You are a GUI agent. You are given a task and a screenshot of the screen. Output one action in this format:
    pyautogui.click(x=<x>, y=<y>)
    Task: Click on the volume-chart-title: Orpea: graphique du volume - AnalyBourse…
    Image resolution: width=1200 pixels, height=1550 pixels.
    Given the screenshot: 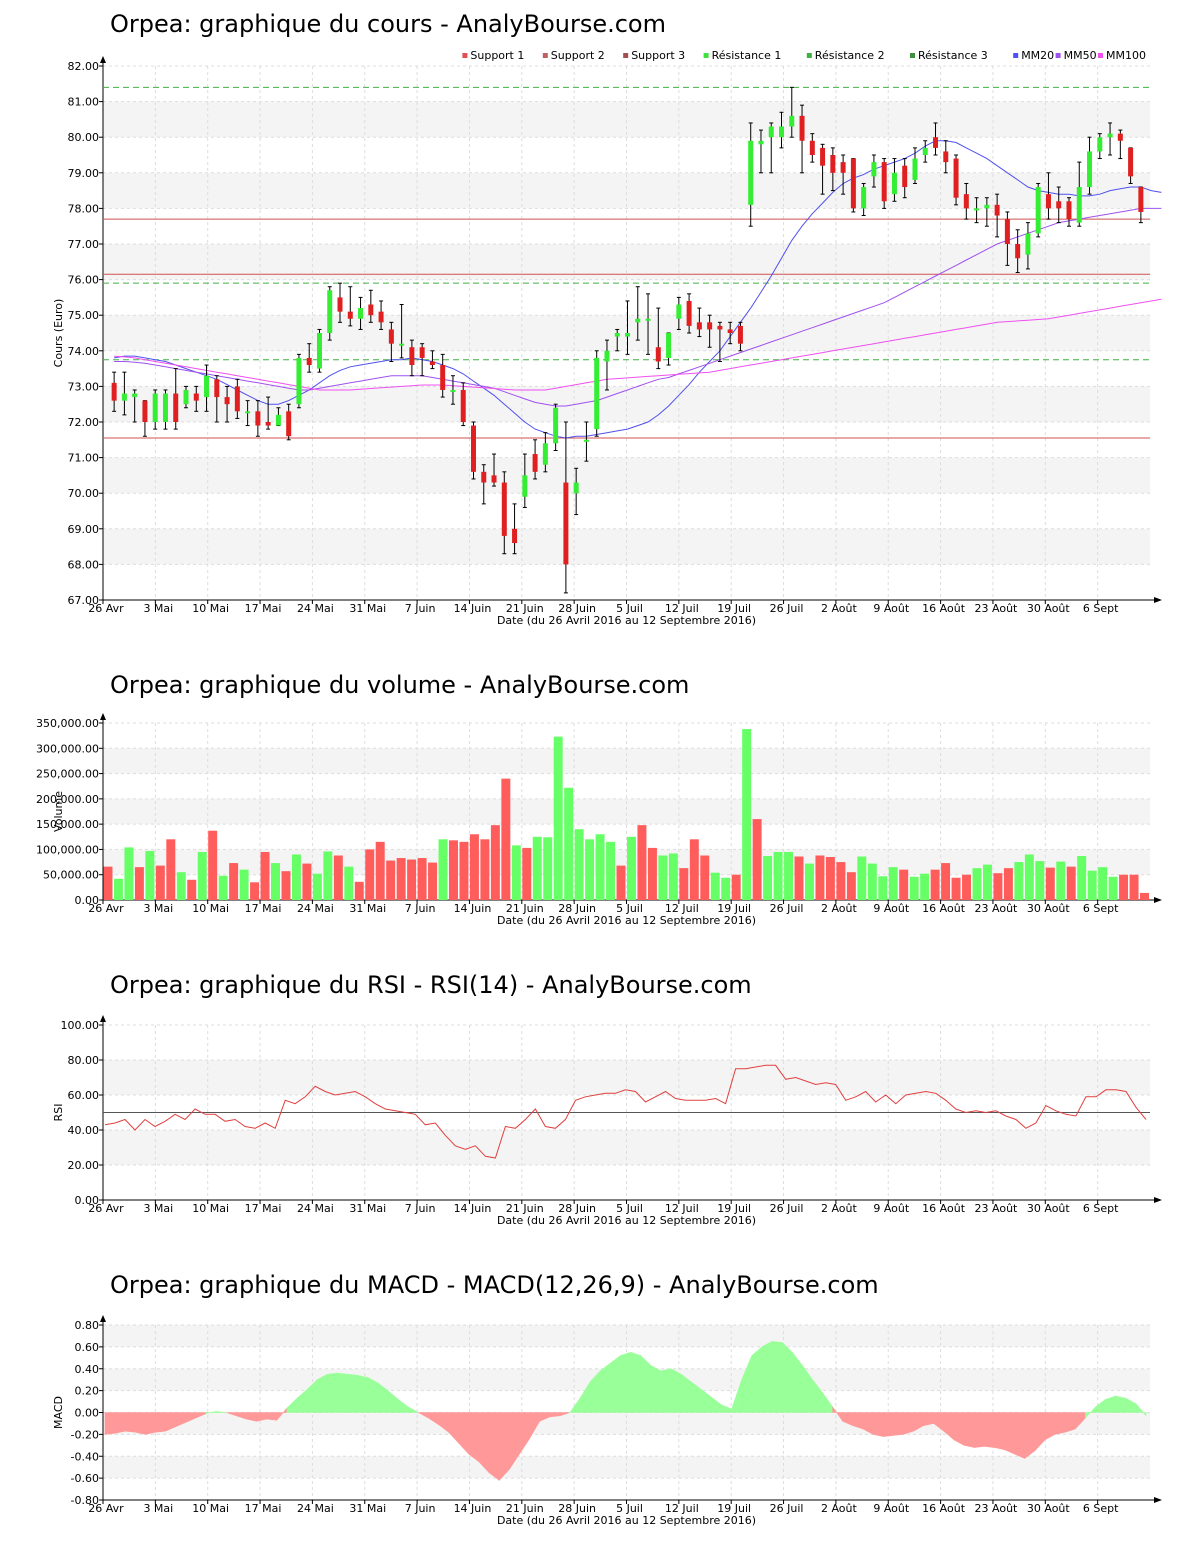 What is the action you would take?
    pyautogui.click(x=400, y=685)
    